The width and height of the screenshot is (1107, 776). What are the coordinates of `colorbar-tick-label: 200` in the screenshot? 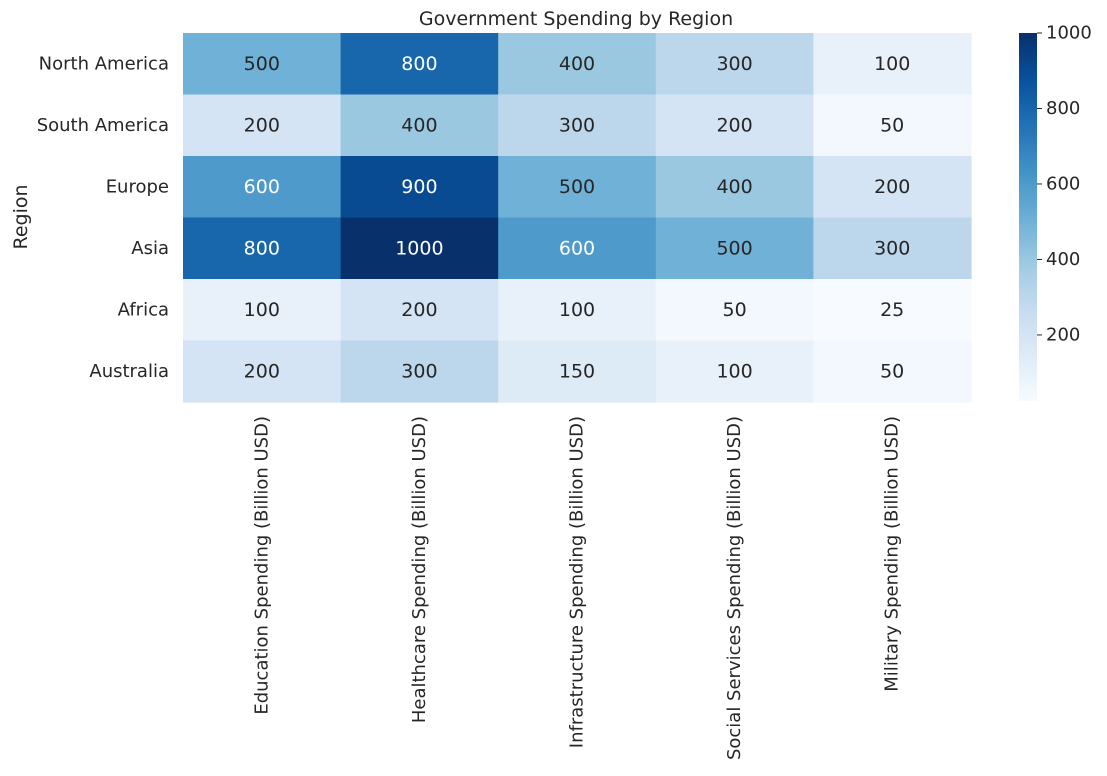 It's located at (1063, 334).